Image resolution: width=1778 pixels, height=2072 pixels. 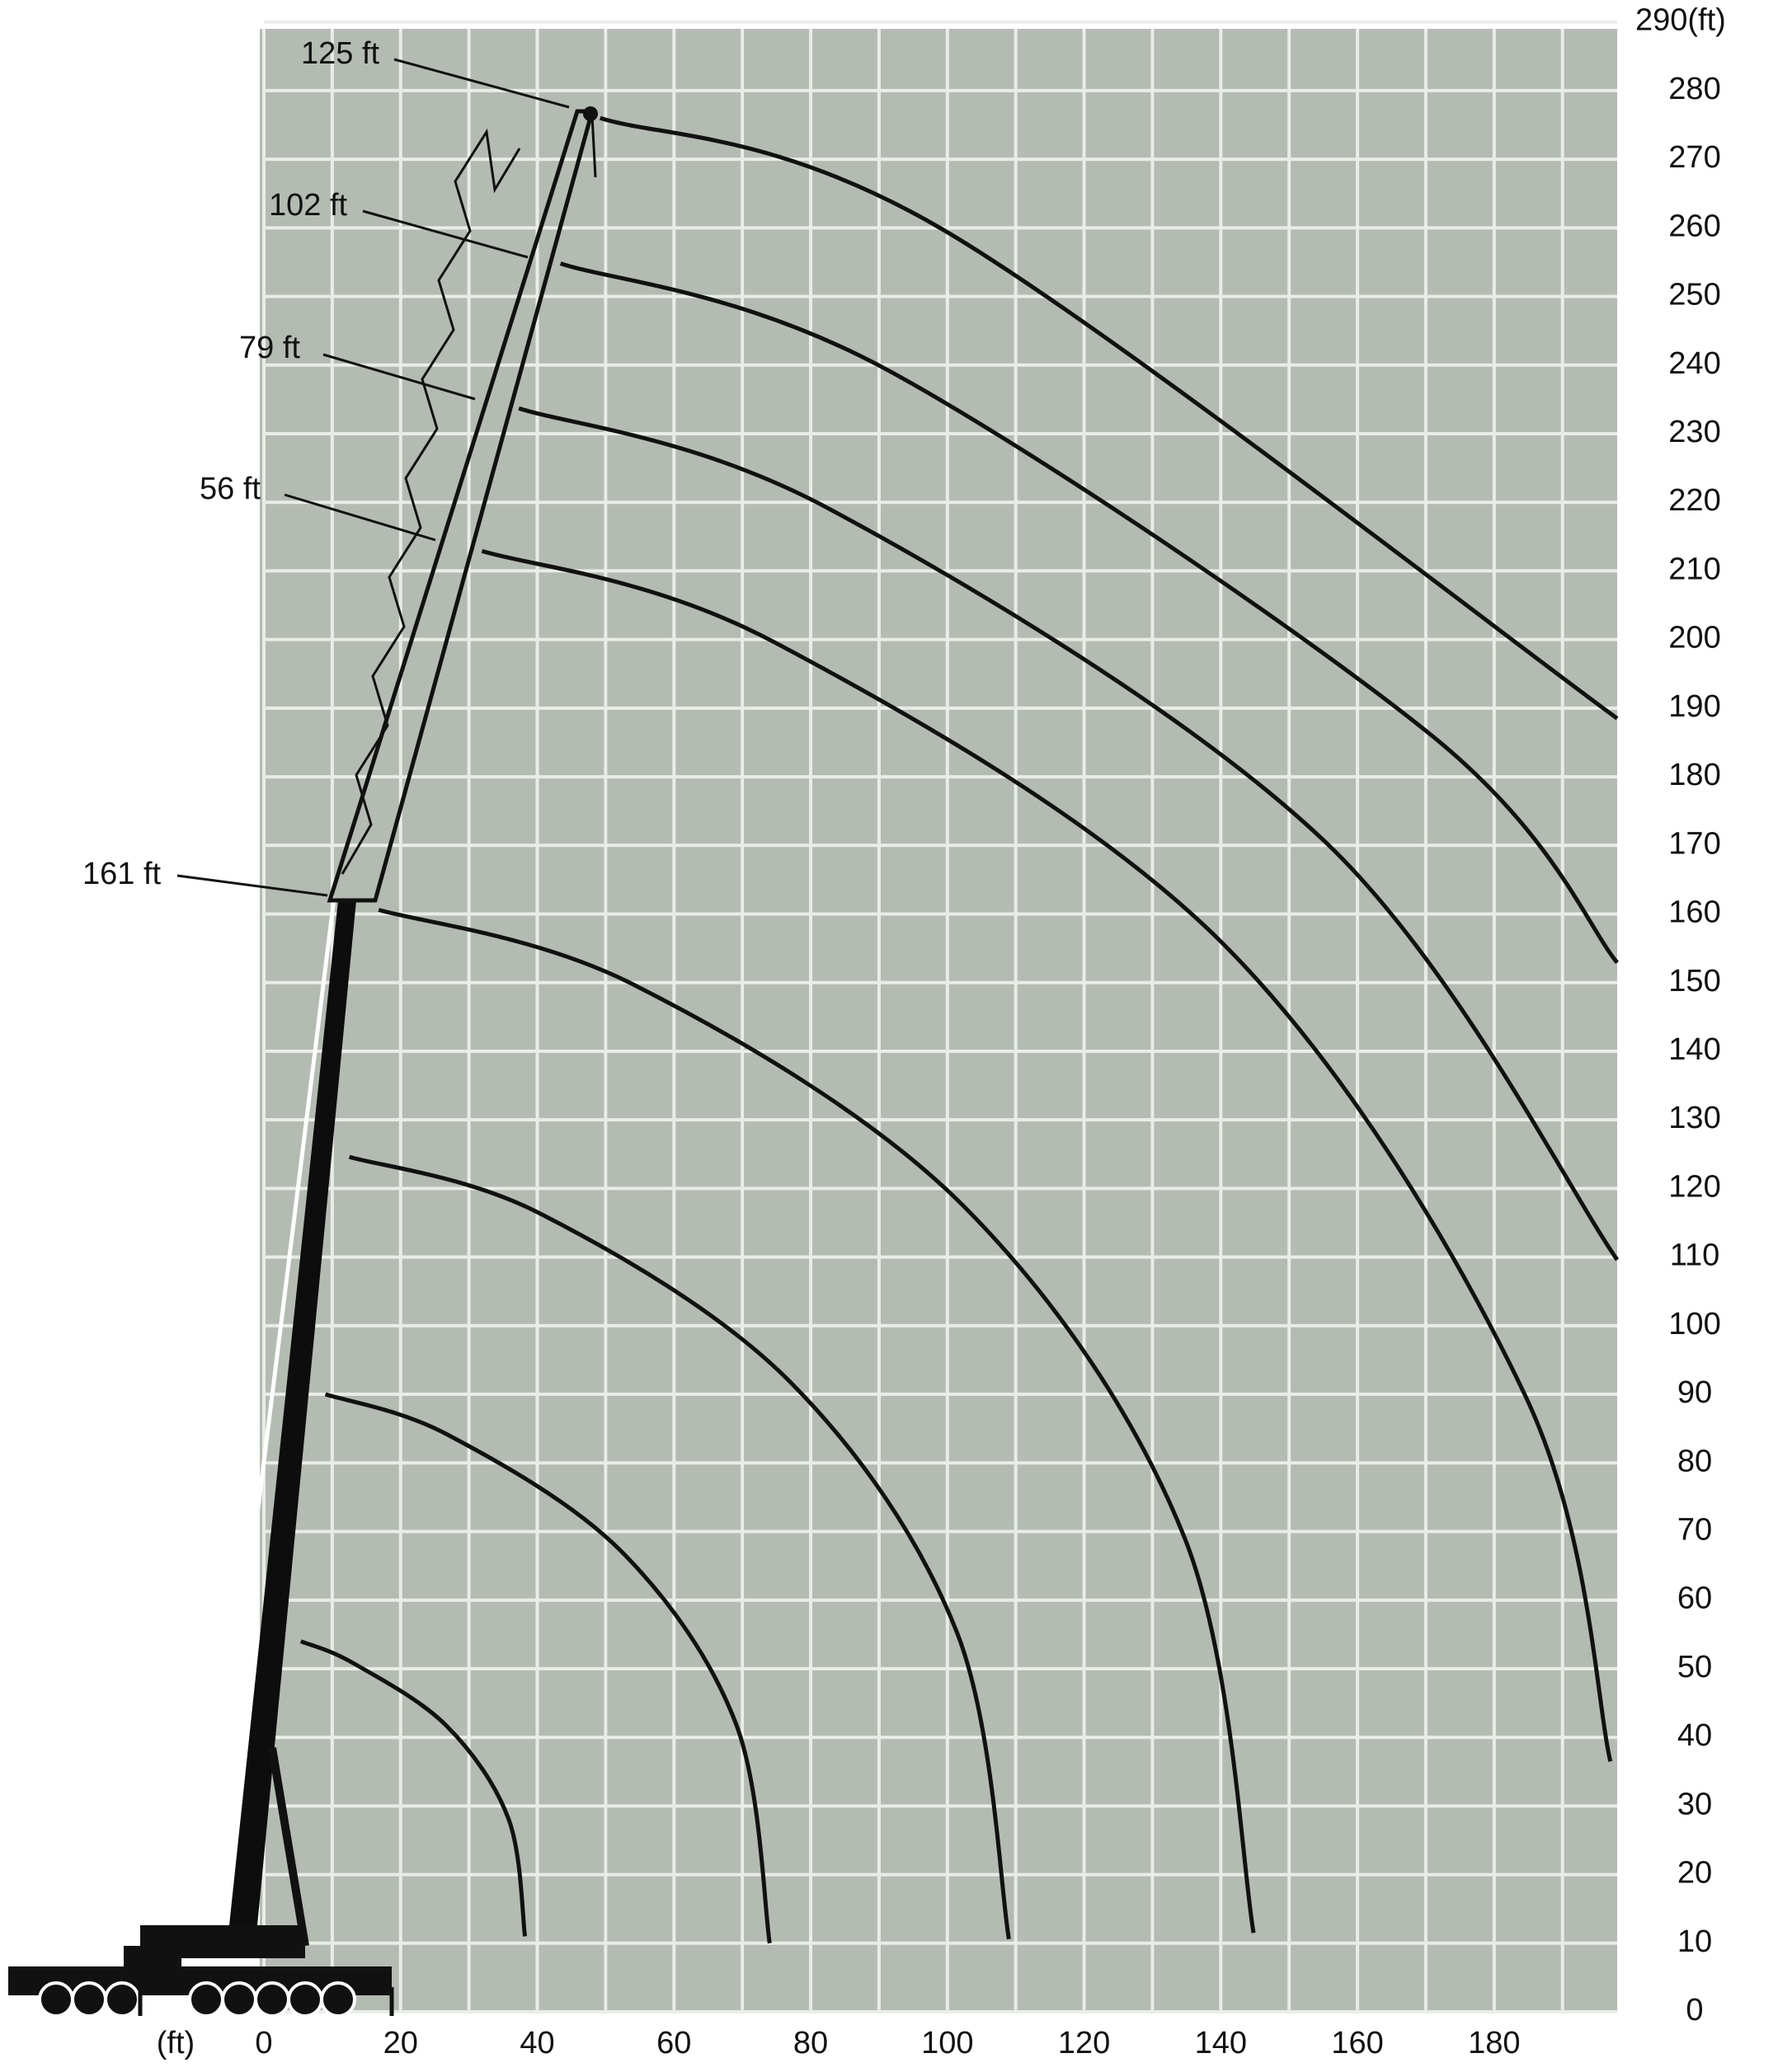 What do you see at coordinates (1694, 2010) in the screenshot?
I see `y-tick-label: 0` at bounding box center [1694, 2010].